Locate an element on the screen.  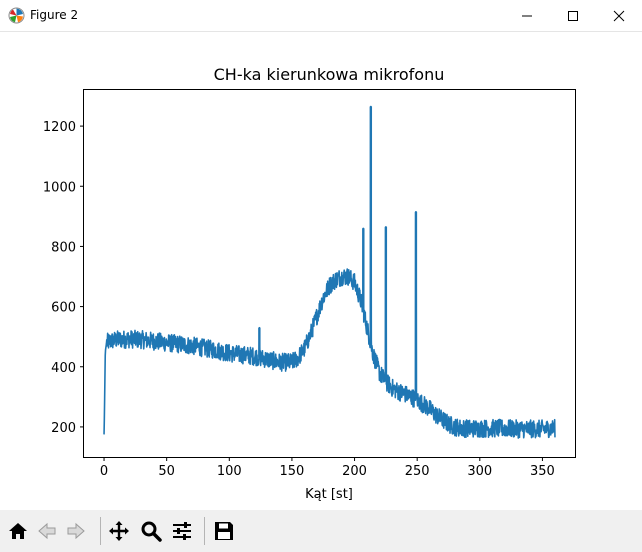
x-tick-label: 100 is located at coordinates (229, 471).